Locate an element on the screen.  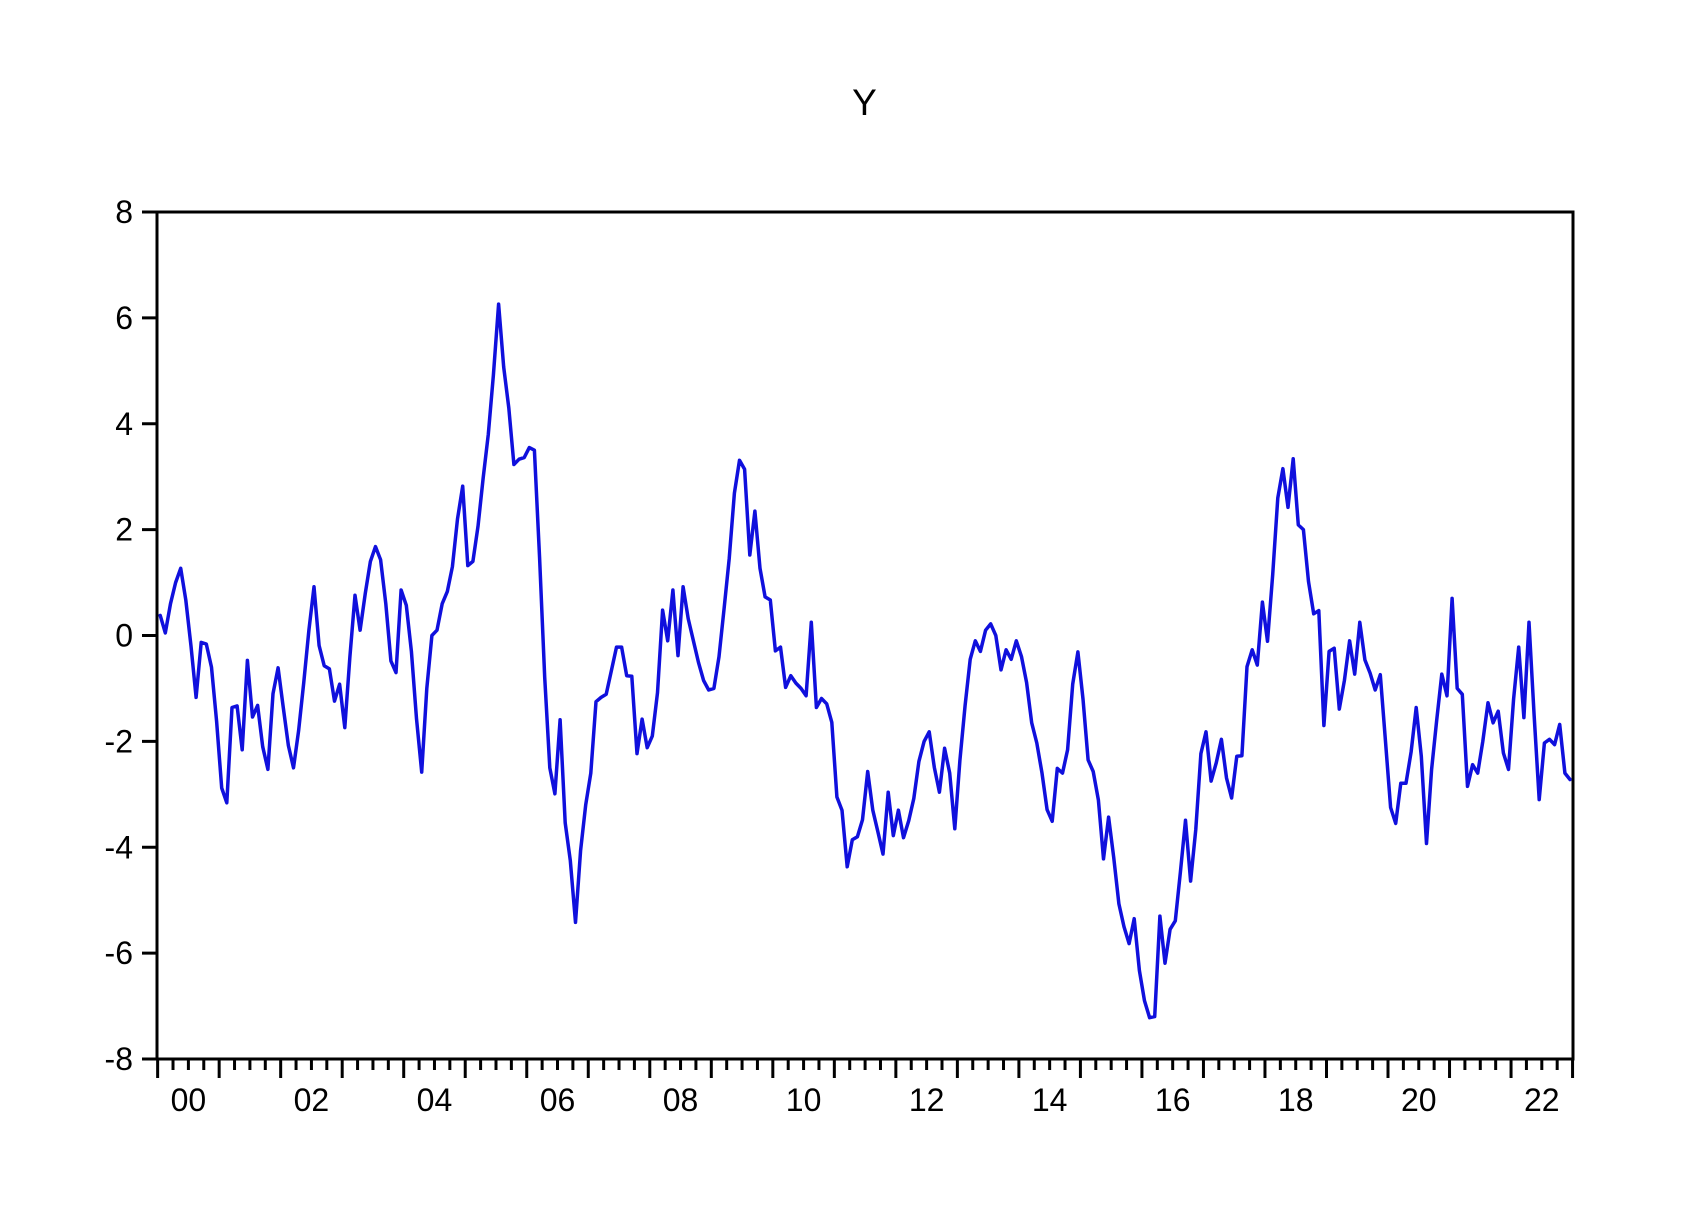
x-axis-tick-label: 00 is located at coordinates (189, 1100).